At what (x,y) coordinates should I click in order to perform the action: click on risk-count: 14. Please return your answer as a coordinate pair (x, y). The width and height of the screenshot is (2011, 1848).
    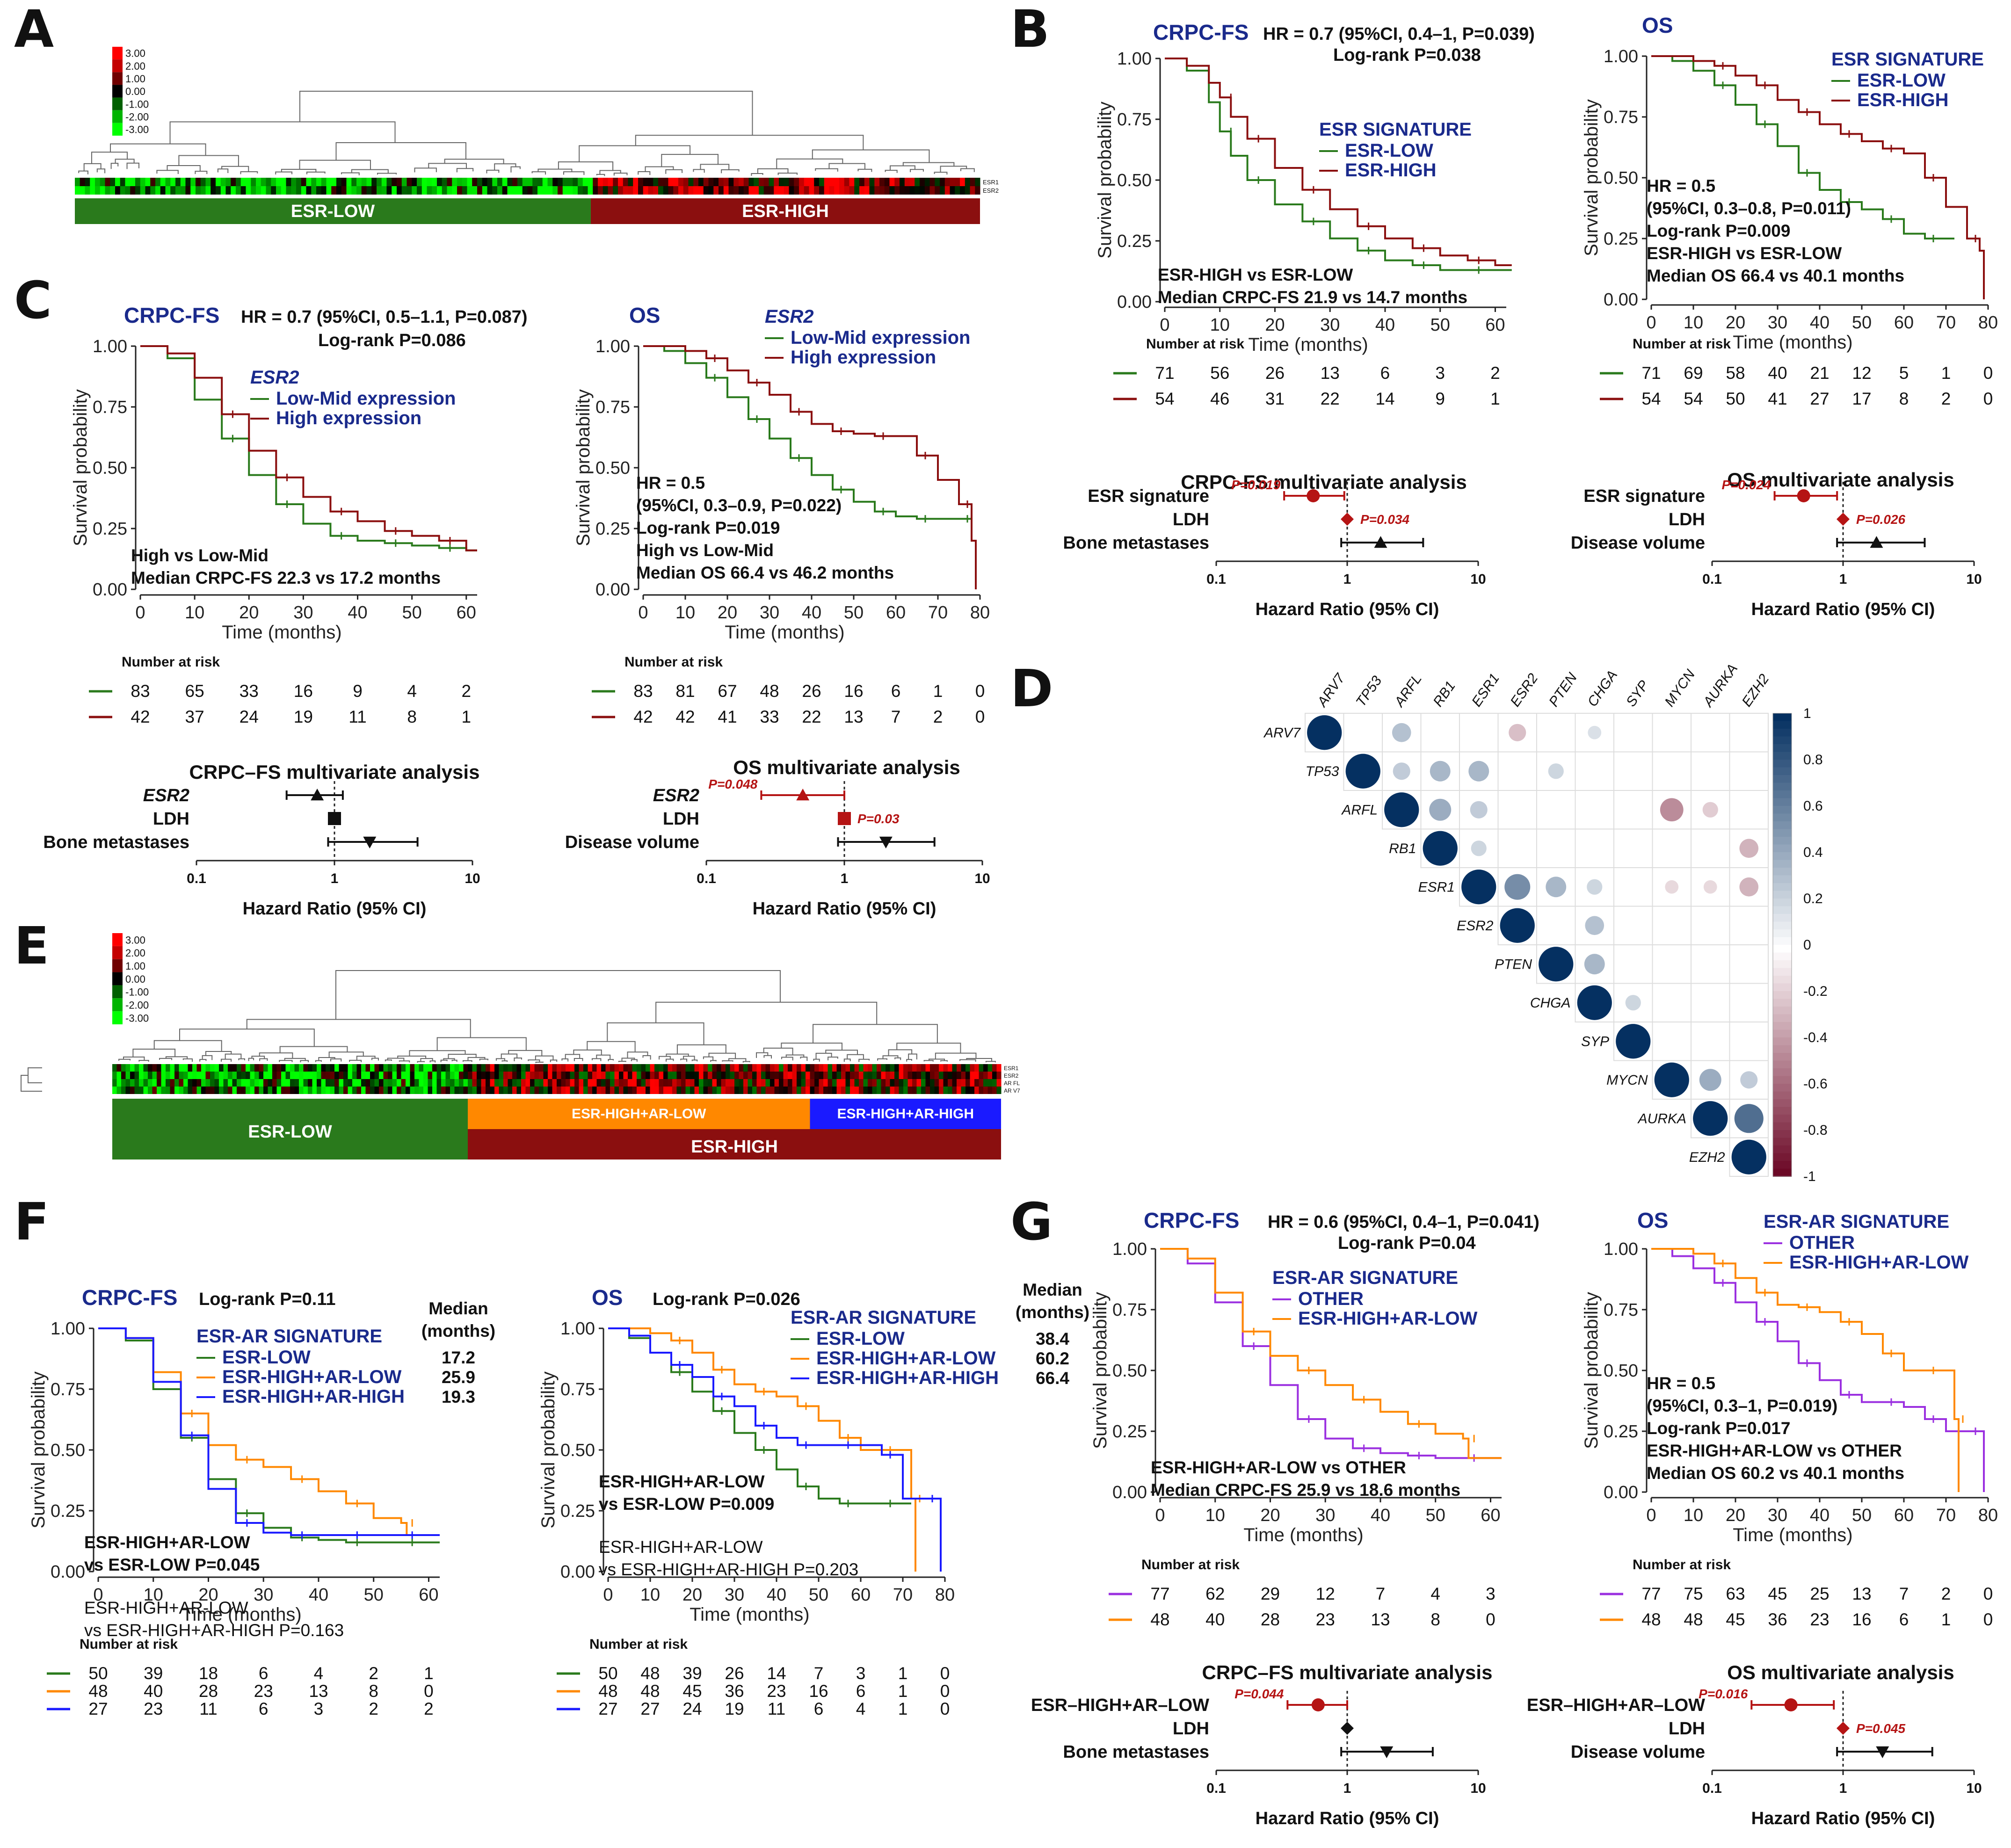
    Looking at the image, I should click on (776, 1673).